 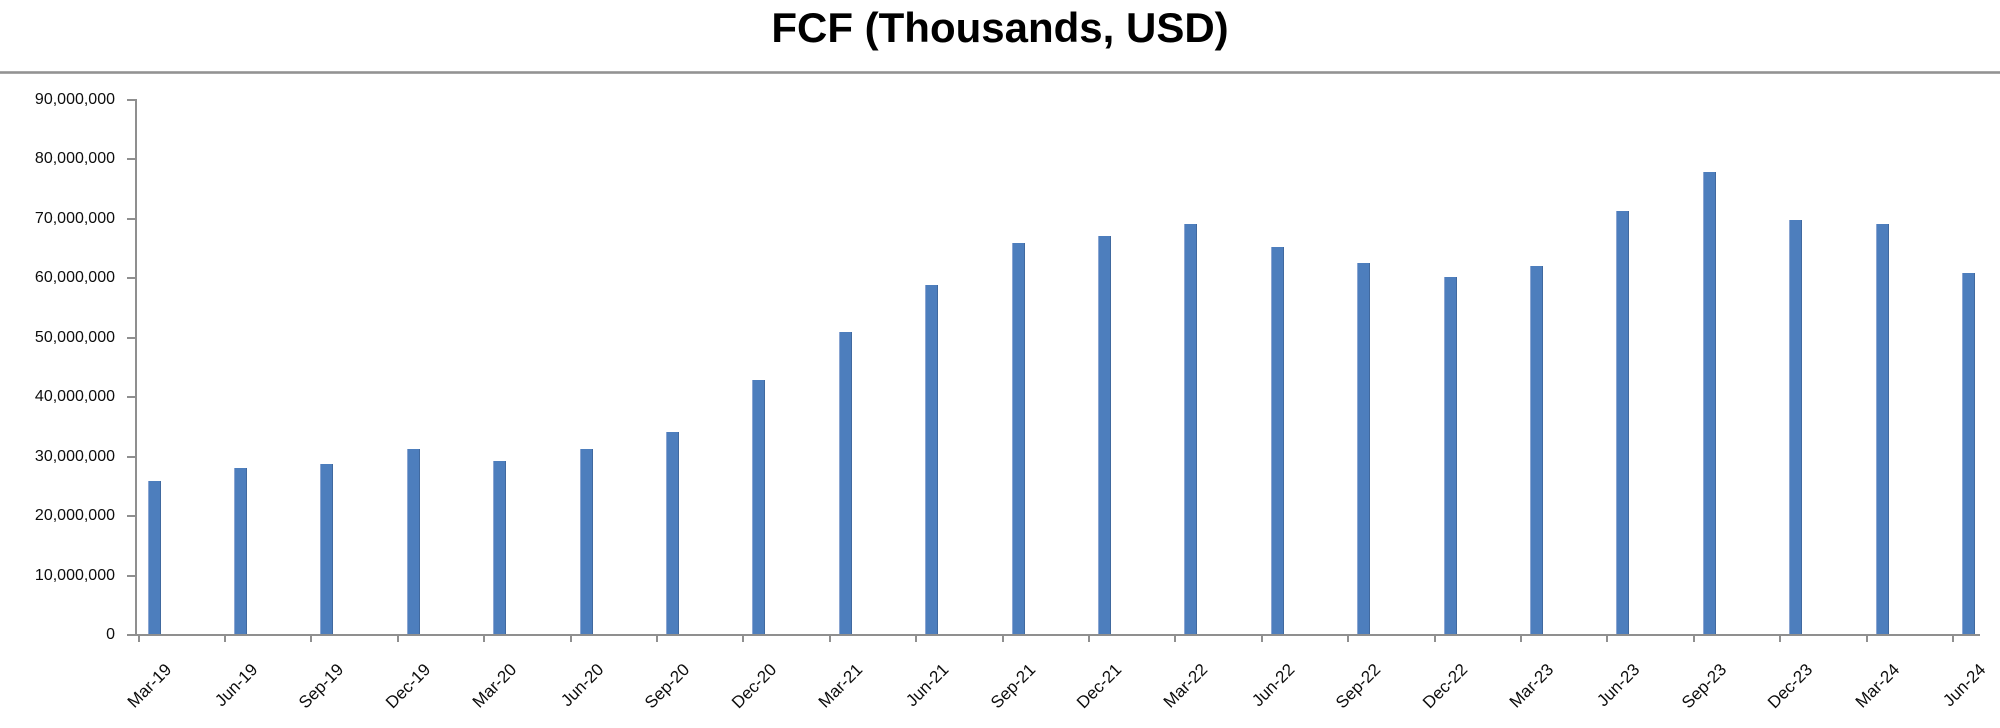 What do you see at coordinates (74, 516) in the screenshot?
I see `y-tick-label: 20,000,000` at bounding box center [74, 516].